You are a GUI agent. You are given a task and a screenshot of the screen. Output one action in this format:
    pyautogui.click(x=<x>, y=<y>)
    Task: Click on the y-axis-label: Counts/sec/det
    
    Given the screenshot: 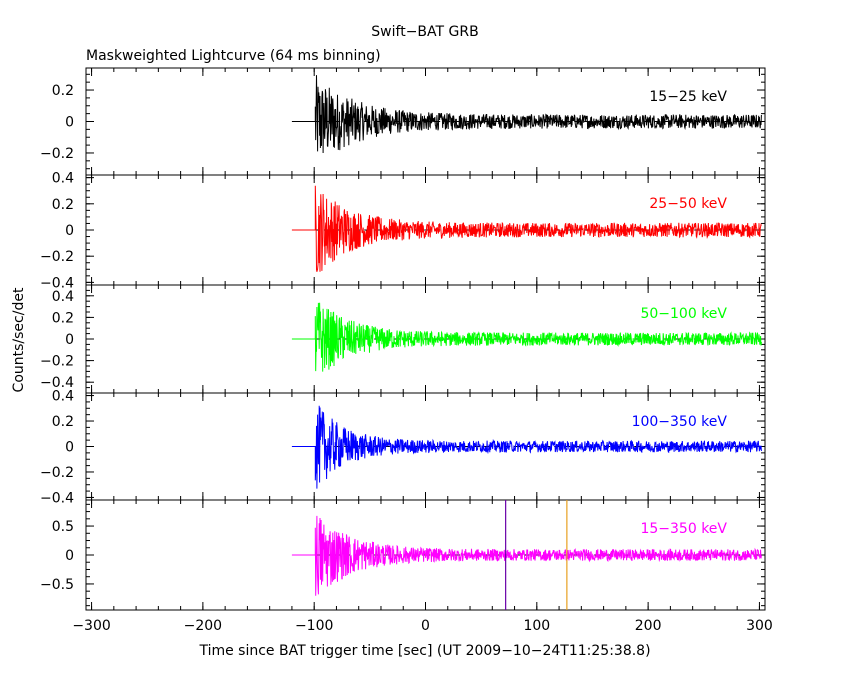 What is the action you would take?
    pyautogui.click(x=19, y=339)
    